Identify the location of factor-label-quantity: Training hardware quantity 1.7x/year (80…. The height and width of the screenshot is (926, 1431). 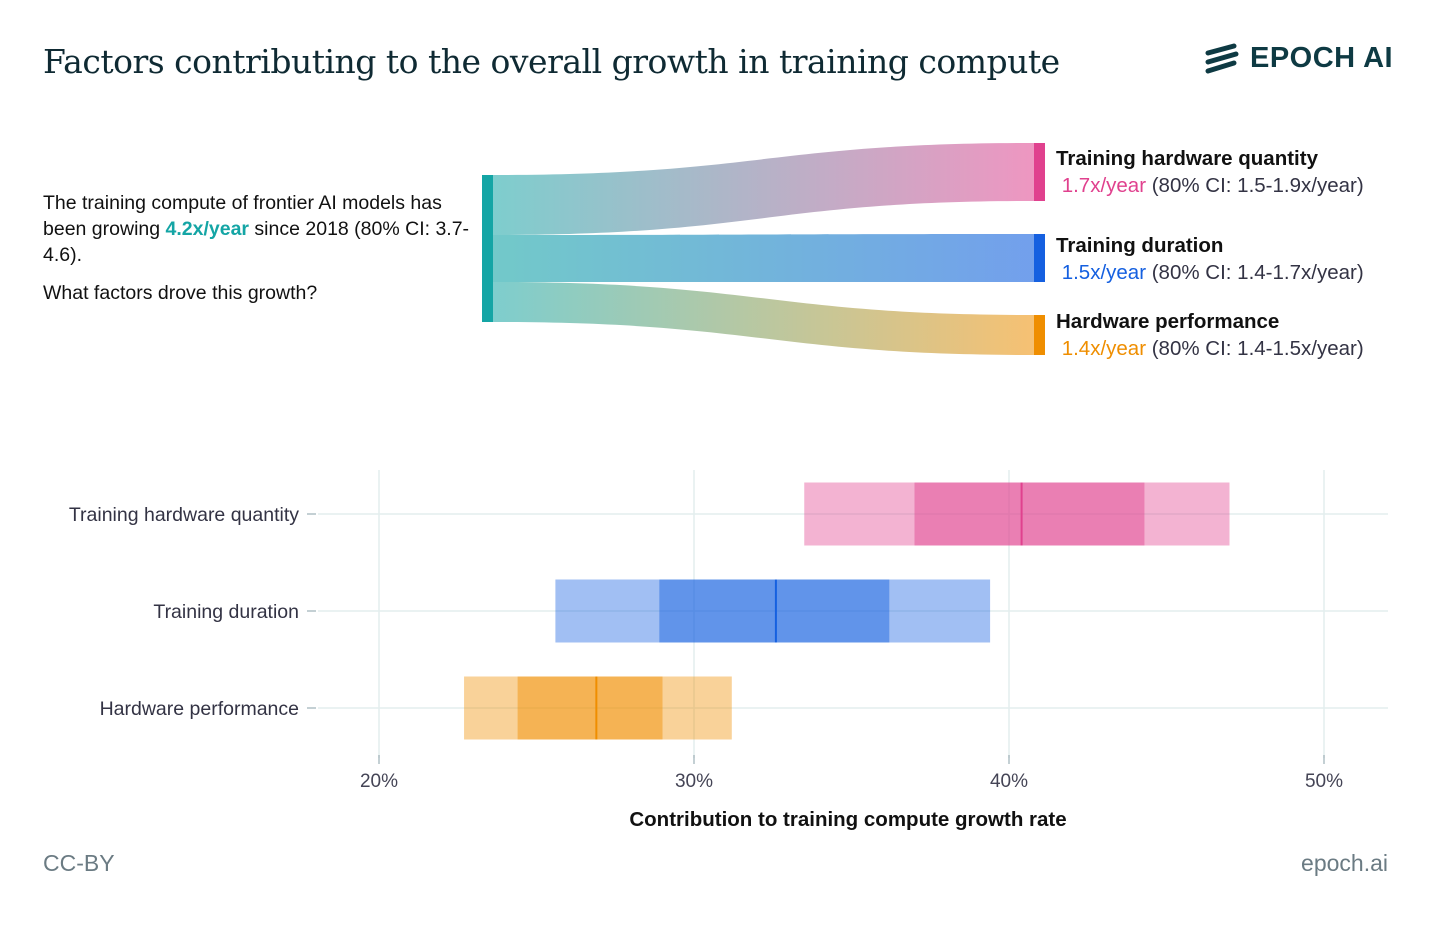
(1210, 172).